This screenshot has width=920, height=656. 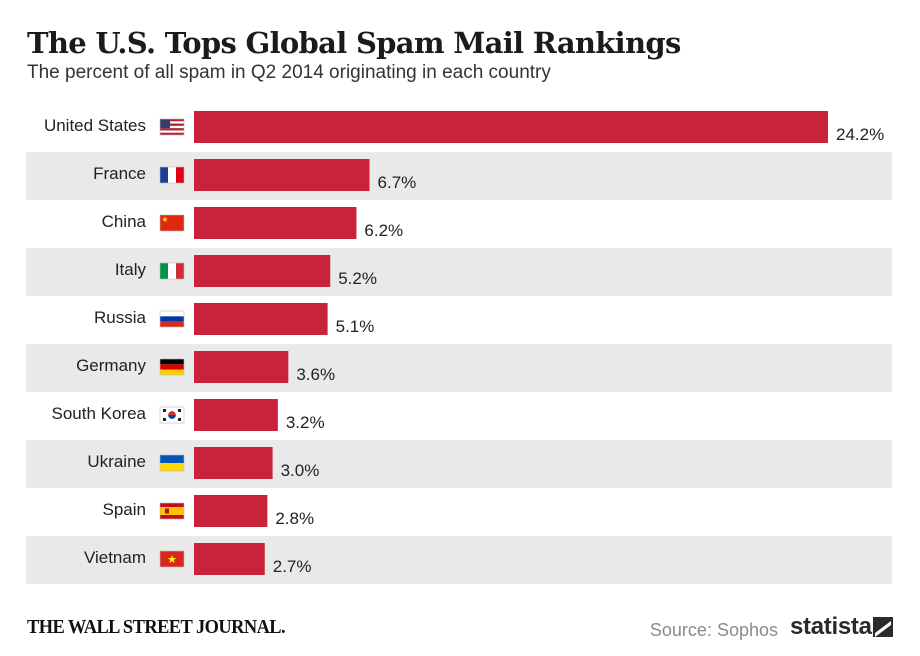 What do you see at coordinates (172, 511) in the screenshot?
I see `spain-flag-icon` at bounding box center [172, 511].